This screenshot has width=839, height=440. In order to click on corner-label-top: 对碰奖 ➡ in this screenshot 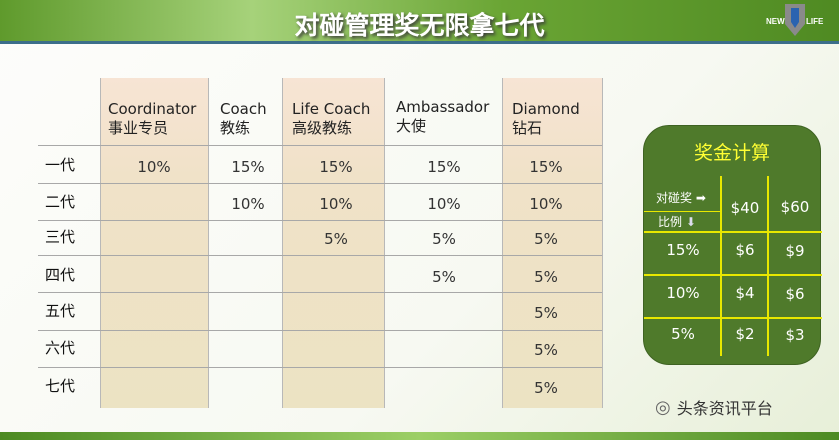, I will do `click(681, 198)`.